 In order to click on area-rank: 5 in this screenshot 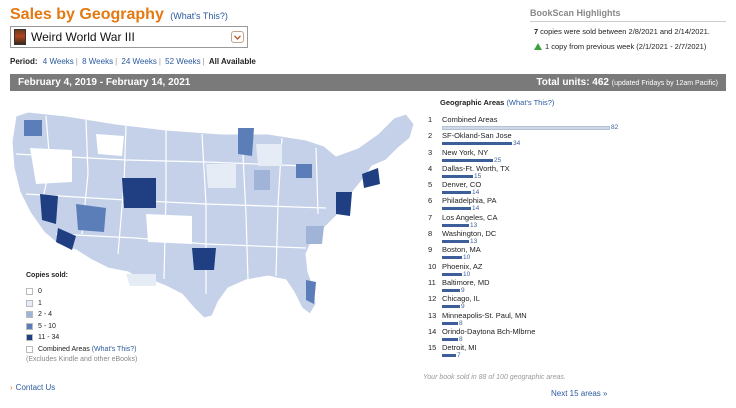, I will do `click(430, 185)`.